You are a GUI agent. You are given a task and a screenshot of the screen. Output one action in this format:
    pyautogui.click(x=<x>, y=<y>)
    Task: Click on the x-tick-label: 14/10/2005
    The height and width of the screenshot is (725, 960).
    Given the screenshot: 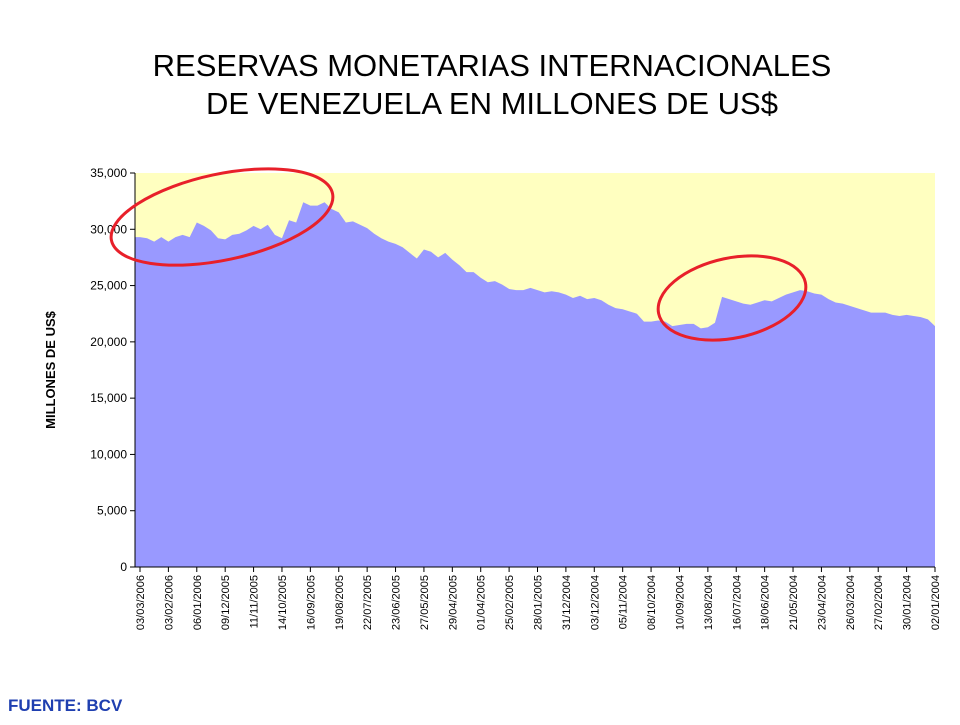 What is the action you would take?
    pyautogui.click(x=283, y=602)
    